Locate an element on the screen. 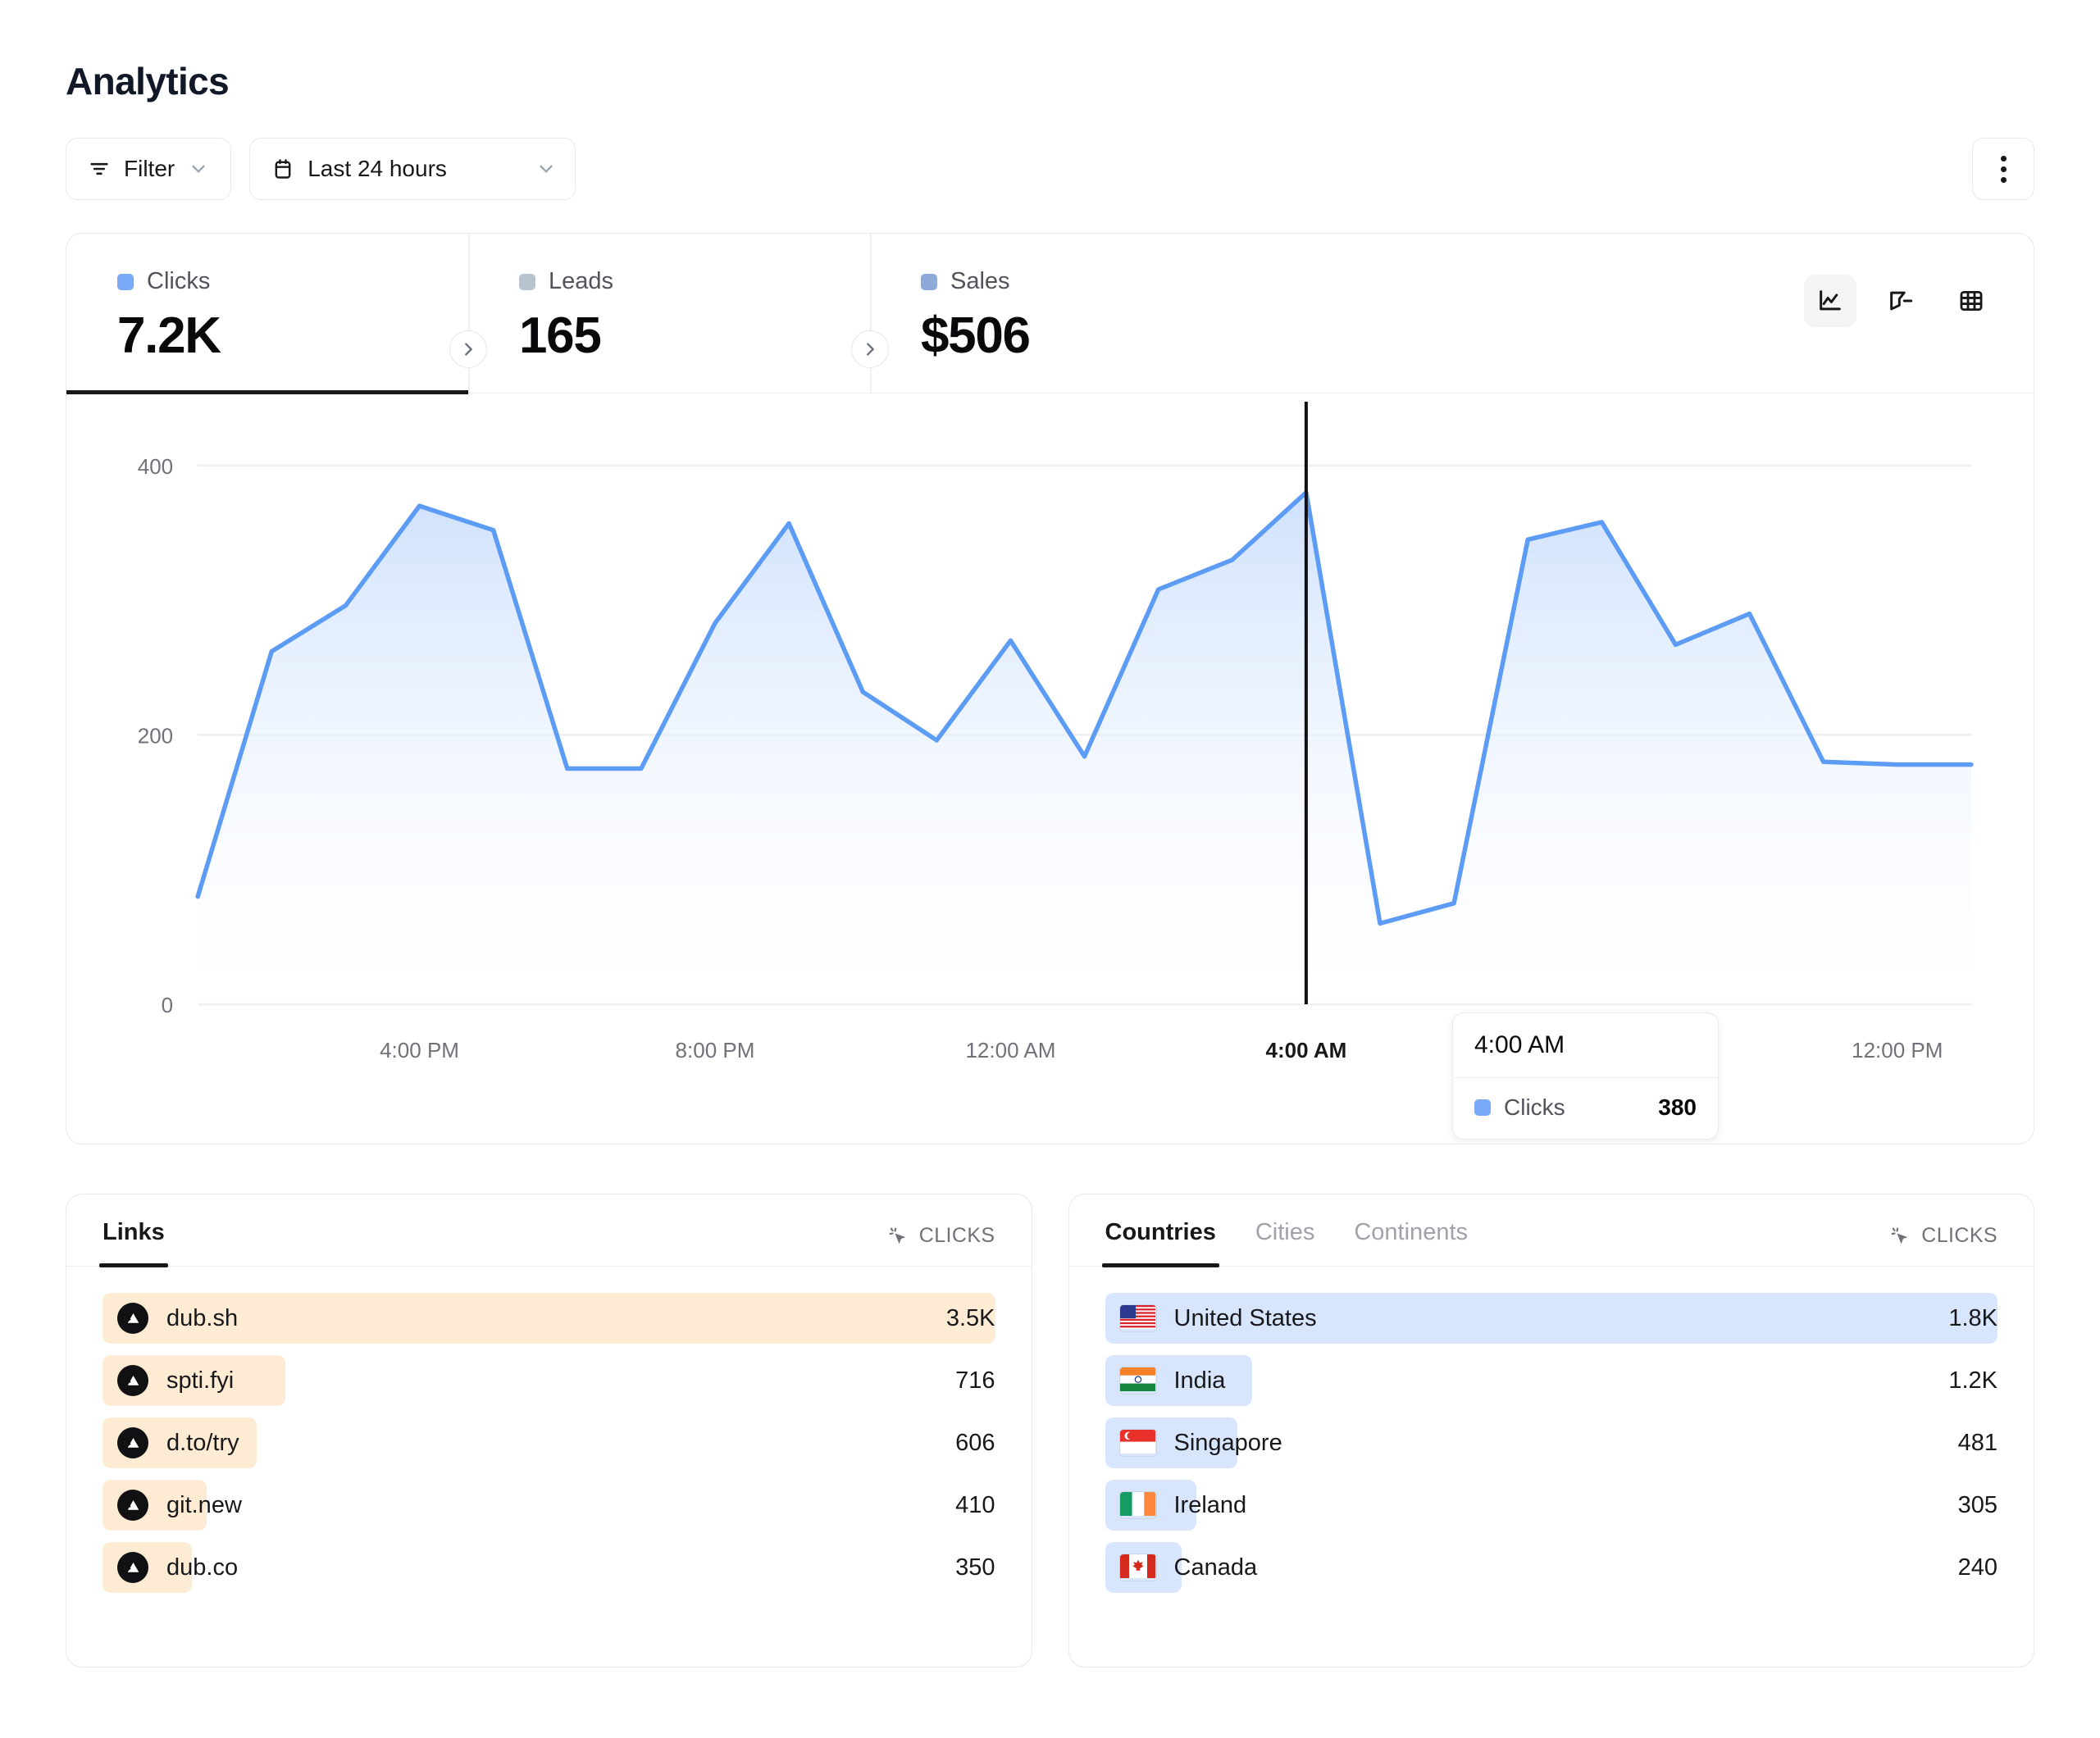  metric-card-sales: Sales $506 is located at coordinates (1452, 313).